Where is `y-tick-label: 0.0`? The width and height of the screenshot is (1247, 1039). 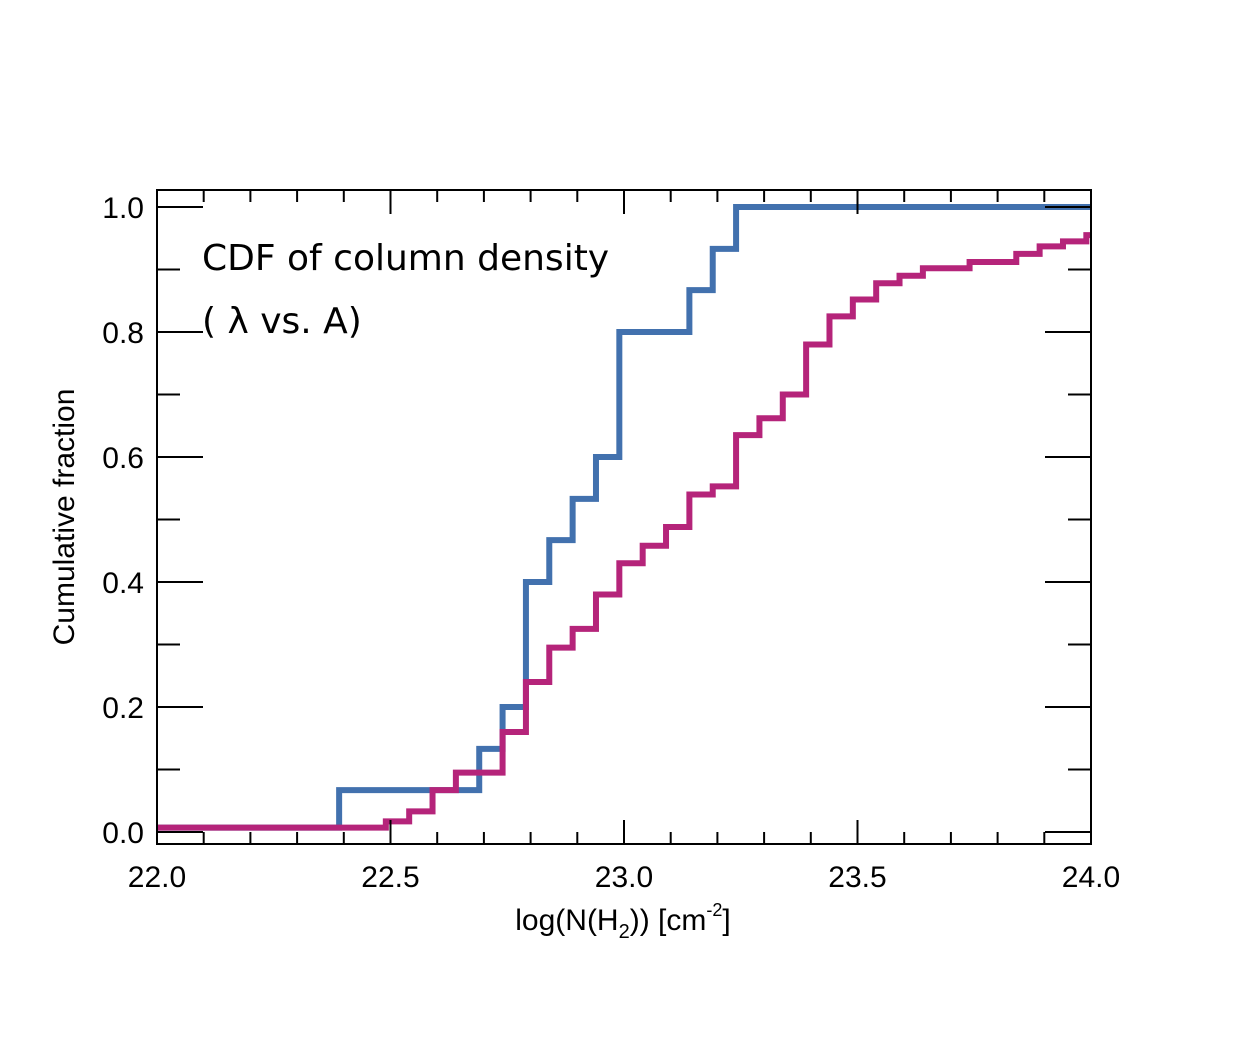
y-tick-label: 0.0 is located at coordinates (123, 833).